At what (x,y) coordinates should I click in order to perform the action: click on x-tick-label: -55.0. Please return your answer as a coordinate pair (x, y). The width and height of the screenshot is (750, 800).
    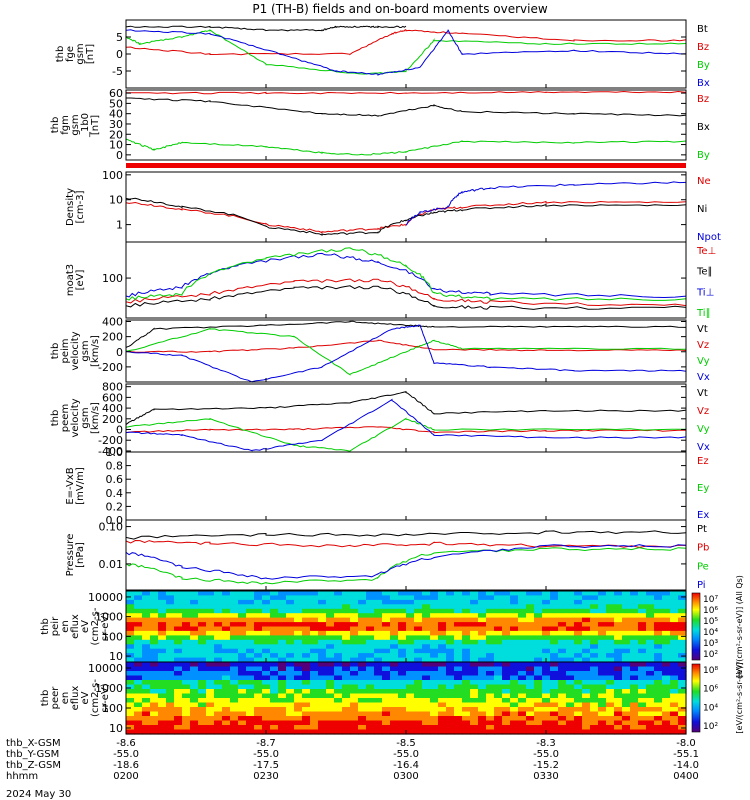
    Looking at the image, I should click on (266, 754).